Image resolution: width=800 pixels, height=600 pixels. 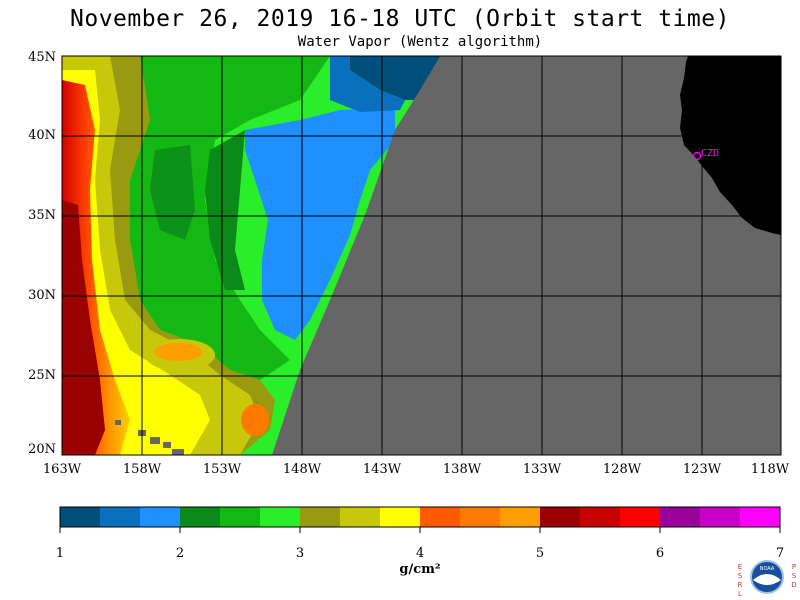 What do you see at coordinates (767, 569) in the screenshot?
I see `svg-text: NOAA` at bounding box center [767, 569].